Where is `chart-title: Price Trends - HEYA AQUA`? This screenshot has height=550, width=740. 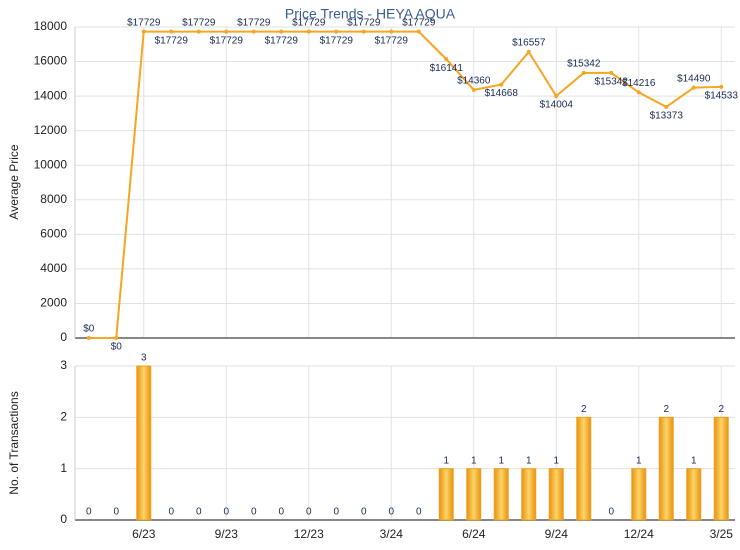
chart-title: Price Trends - HEYA AQUA is located at coordinates (370, 14).